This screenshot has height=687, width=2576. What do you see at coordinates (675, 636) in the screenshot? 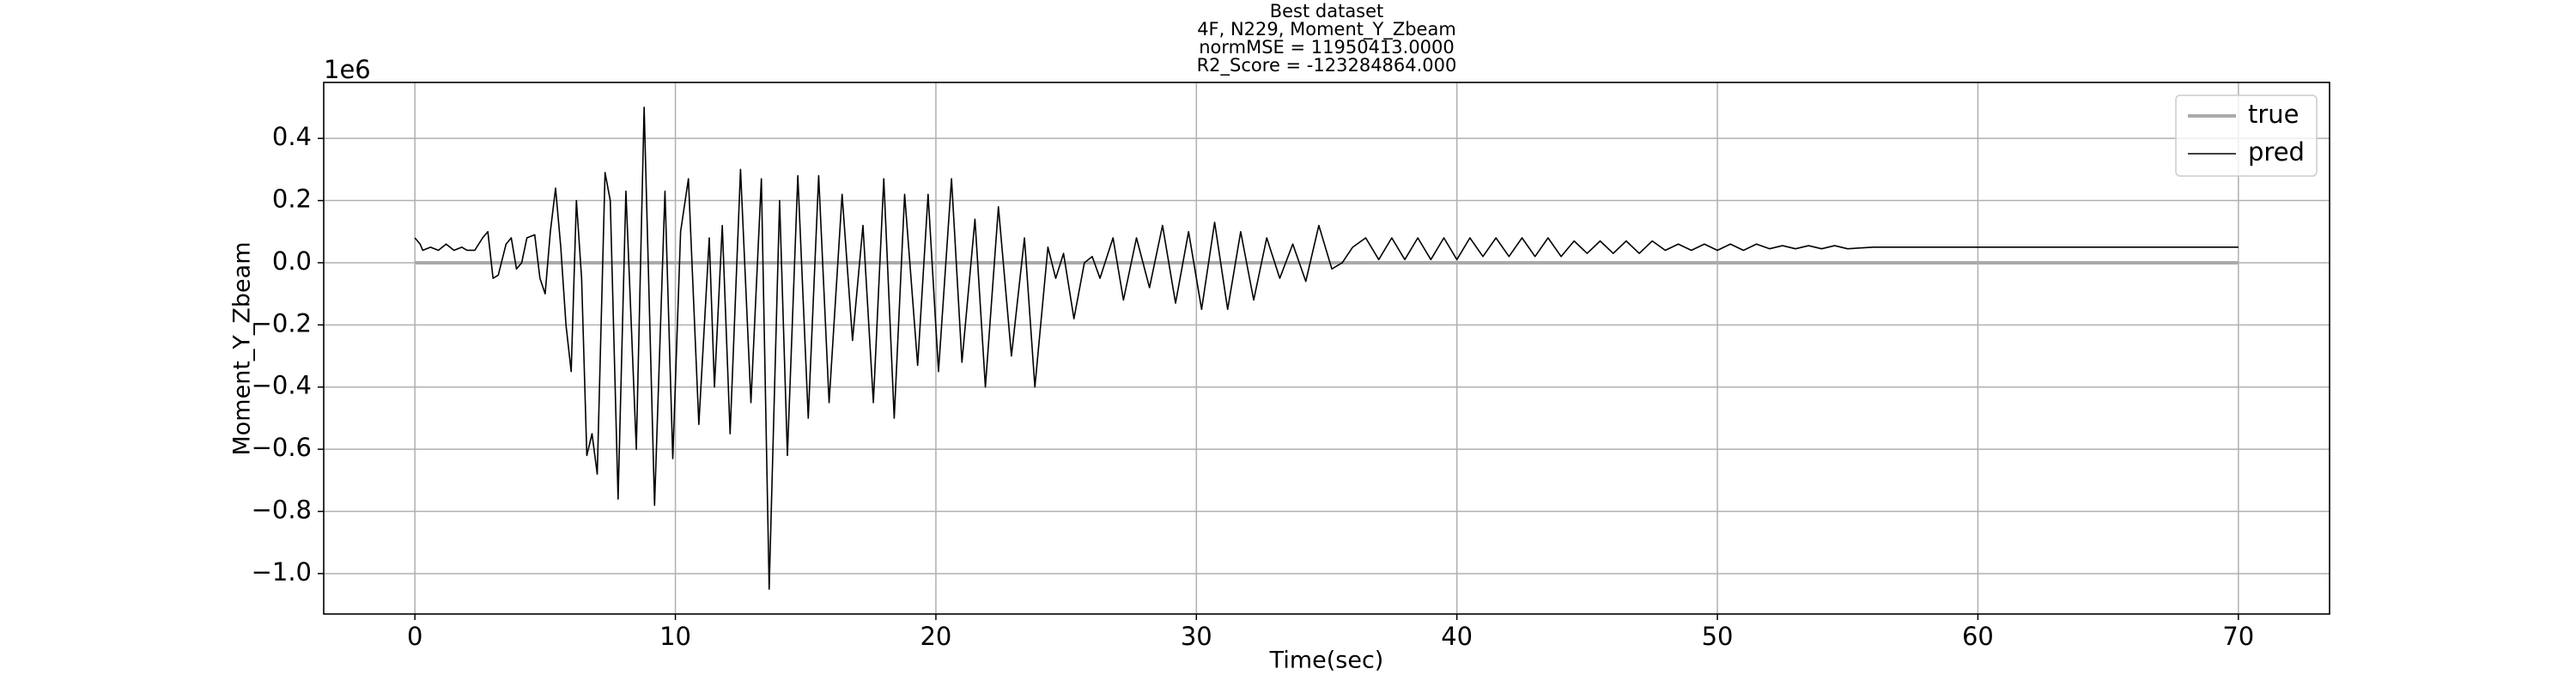
I see `x-tick-label: 10` at bounding box center [675, 636].